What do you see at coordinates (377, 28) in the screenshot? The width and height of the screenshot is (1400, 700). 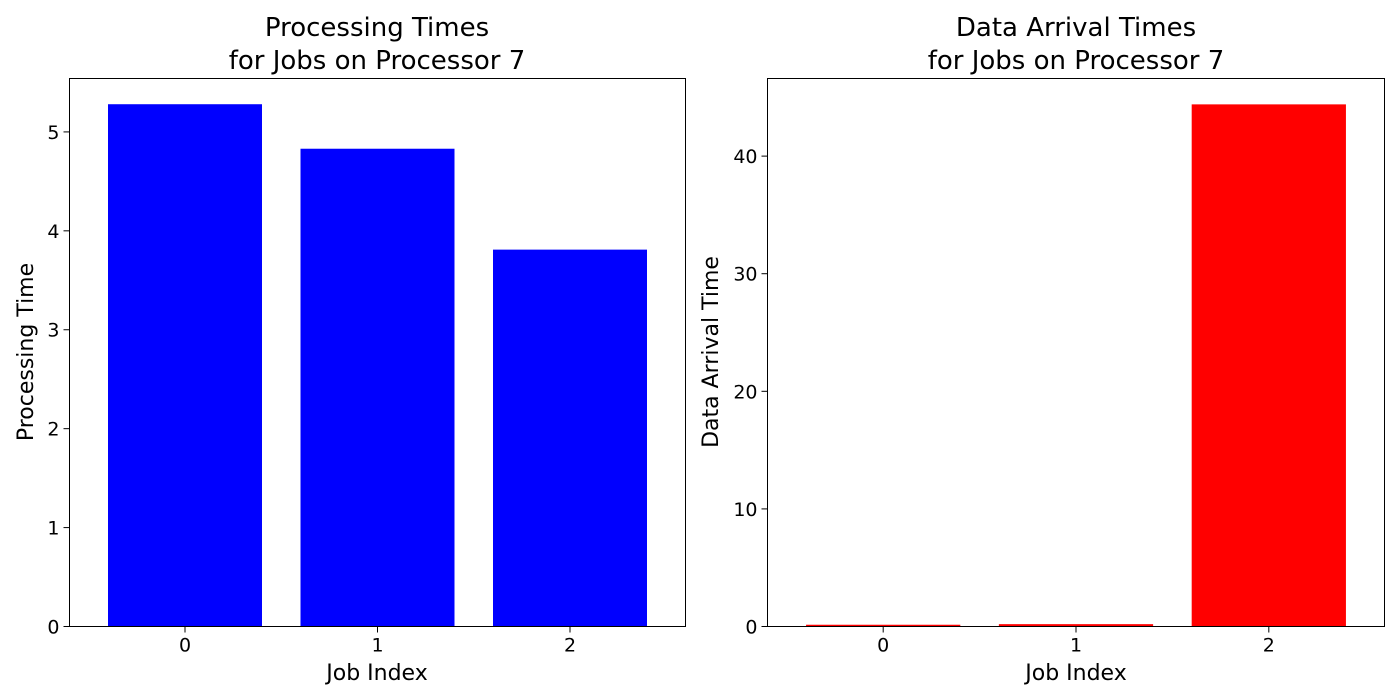 I see `chart-title-line-1: Processing Times` at bounding box center [377, 28].